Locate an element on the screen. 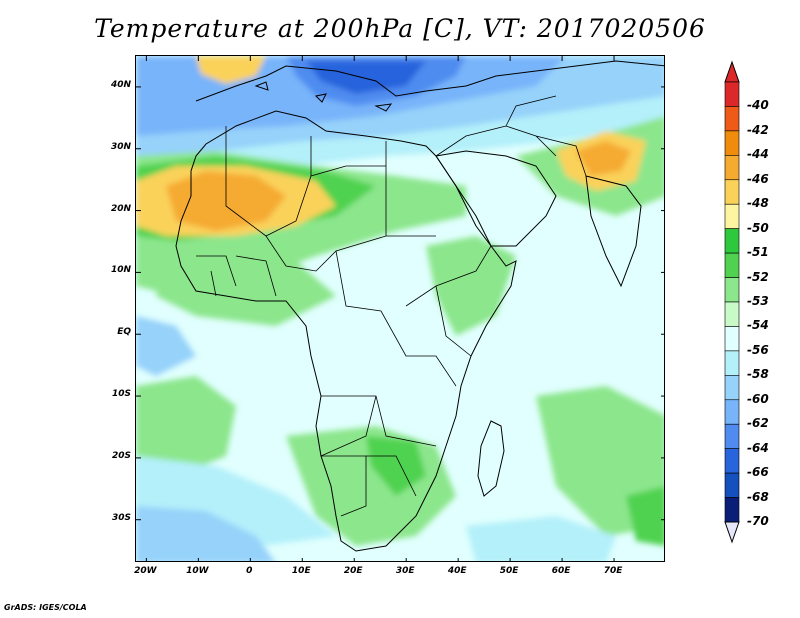 This screenshot has height=618, width=800. lon-tick-label: 10E is located at coordinates (301, 571).